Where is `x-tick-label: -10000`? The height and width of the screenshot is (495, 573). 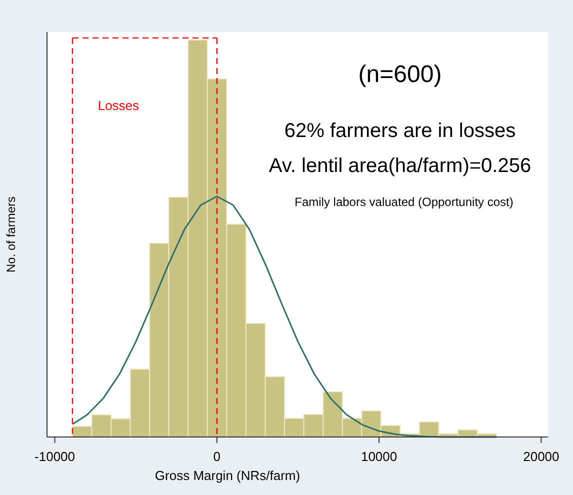 x-tick-label: -10000 is located at coordinates (55, 456).